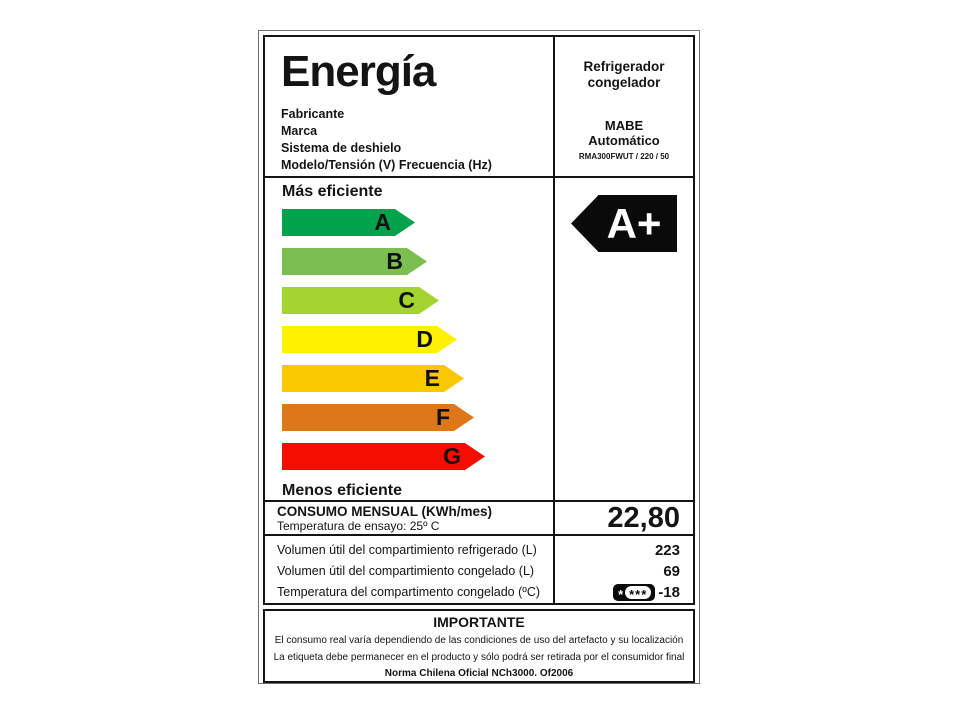  I want to click on consumption-value: 22,80, so click(643, 517).